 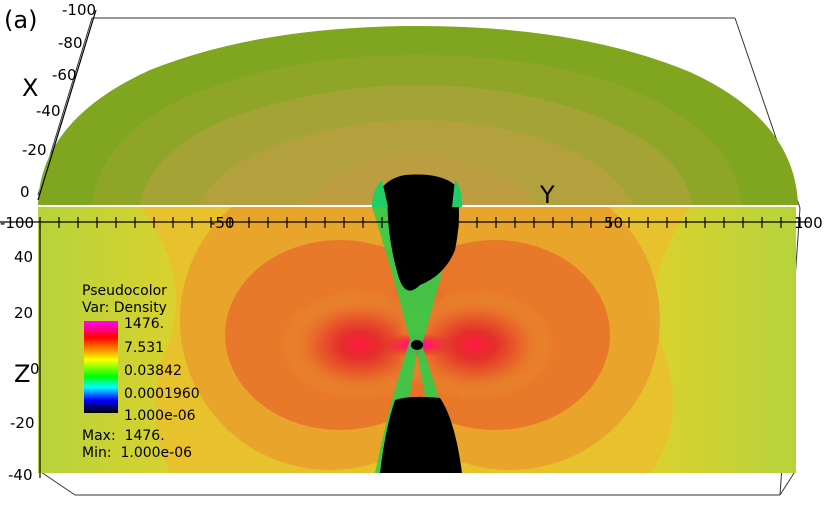 I want to click on y-tick-label: -100, so click(x=17, y=223).